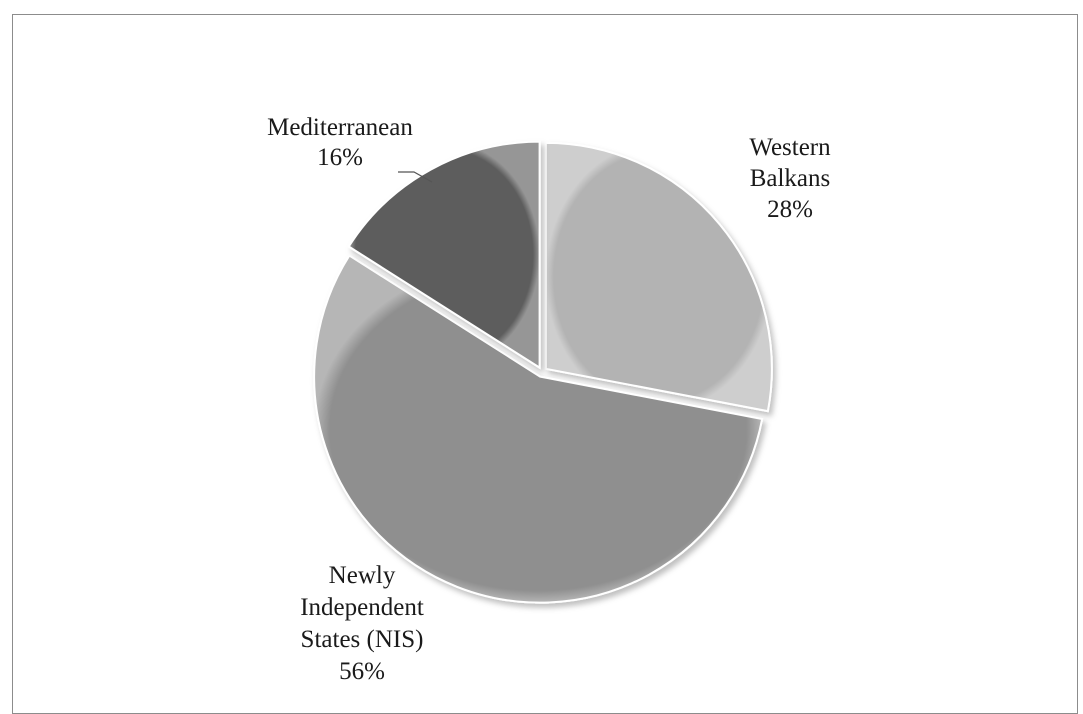 Image resolution: width=1083 pixels, height=714 pixels. I want to click on slice-percent-newly-independent-states-nis: 56%, so click(362, 671).